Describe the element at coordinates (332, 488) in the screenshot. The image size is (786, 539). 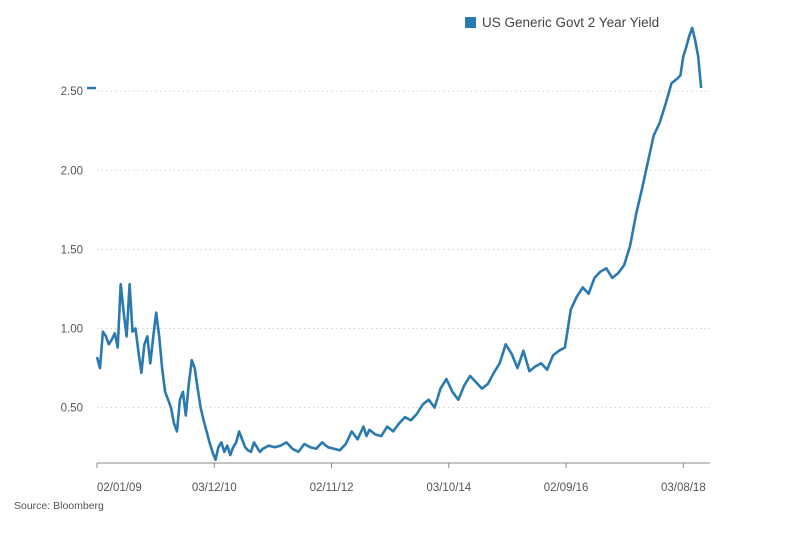
I see `x-tick-label: 02/11/12` at that location.